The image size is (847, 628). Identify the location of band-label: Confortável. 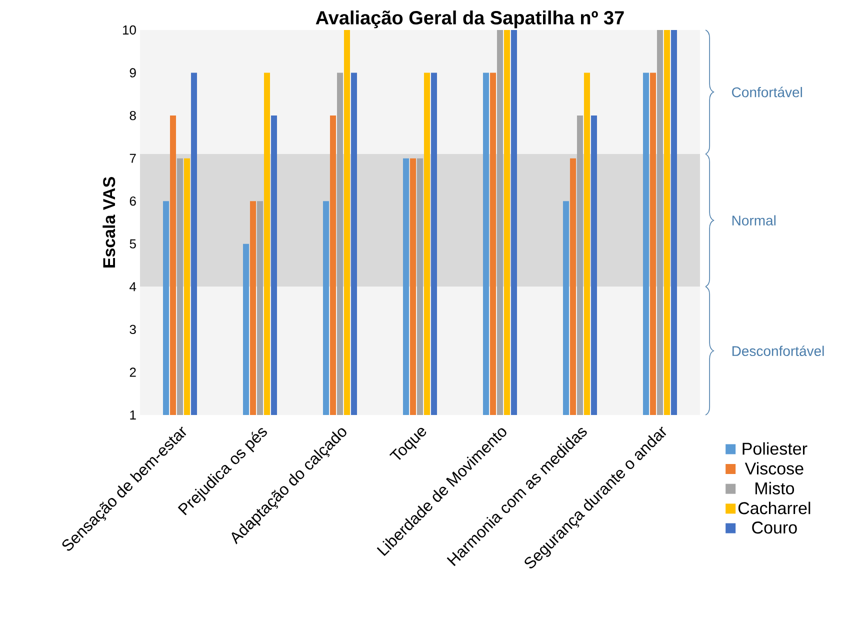
(767, 92).